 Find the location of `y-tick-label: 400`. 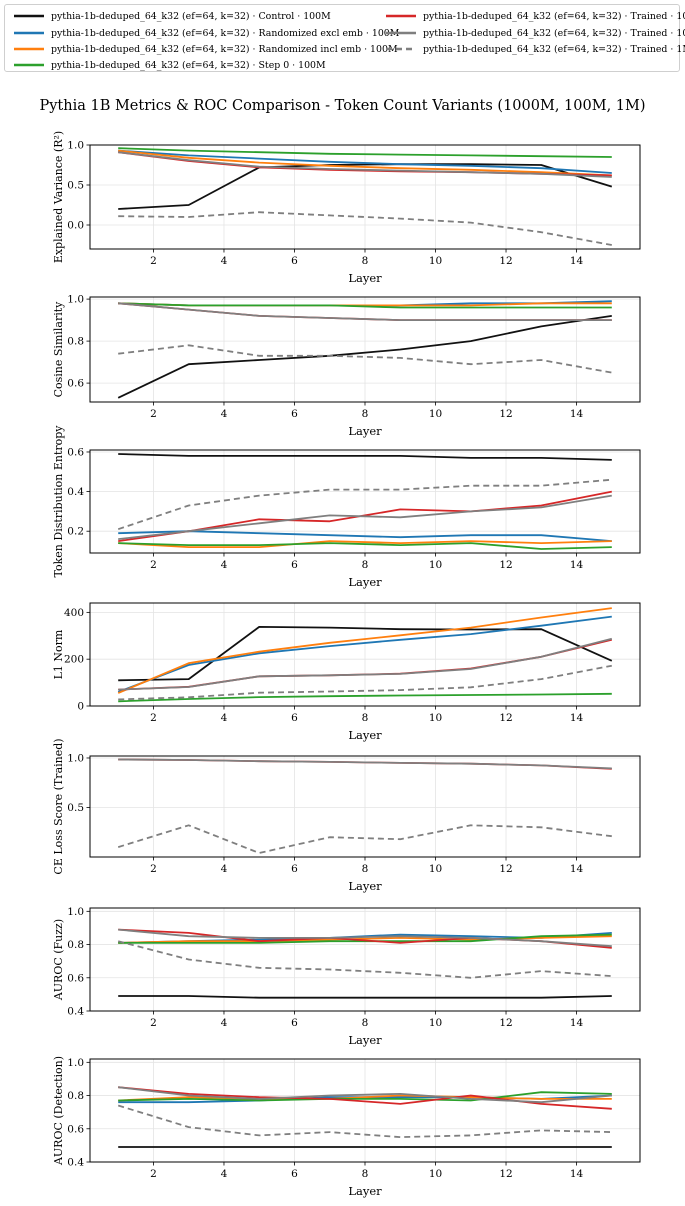

y-tick-label: 400 is located at coordinates (74, 613).